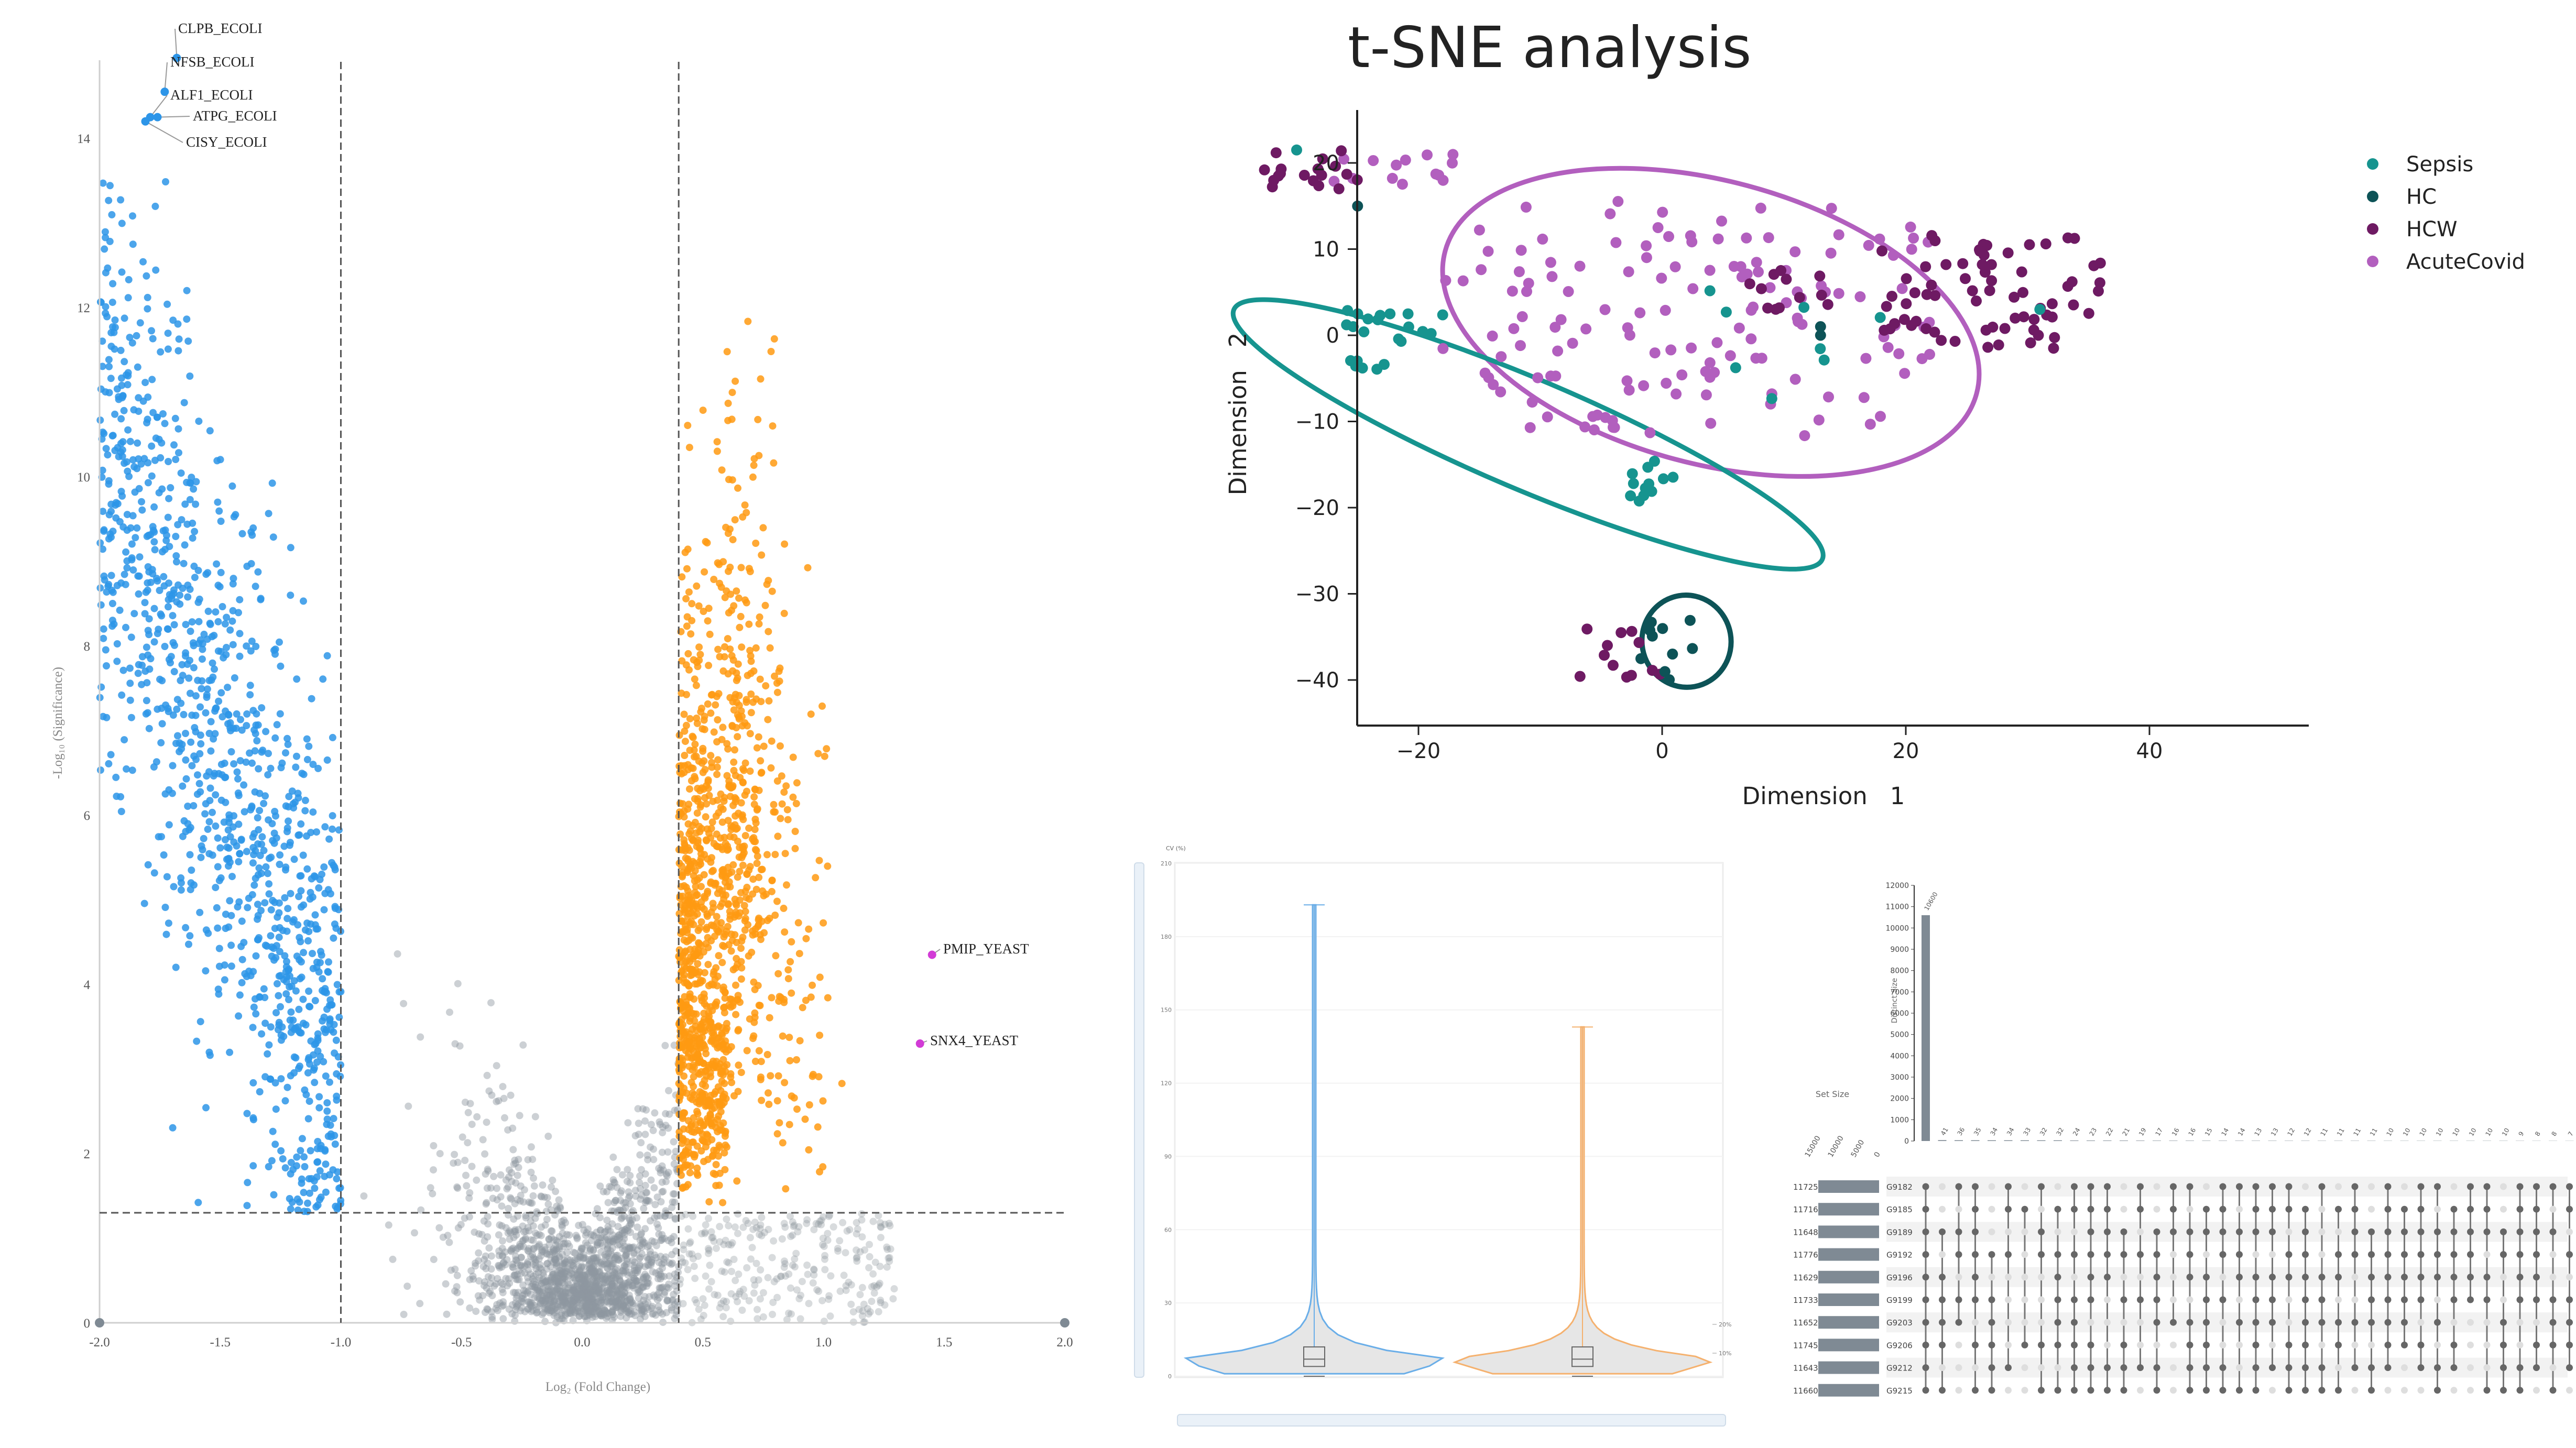 This screenshot has width=2576, height=1448. Describe the element at coordinates (1632, 473) in the screenshot. I see `point-sepsis` at that location.